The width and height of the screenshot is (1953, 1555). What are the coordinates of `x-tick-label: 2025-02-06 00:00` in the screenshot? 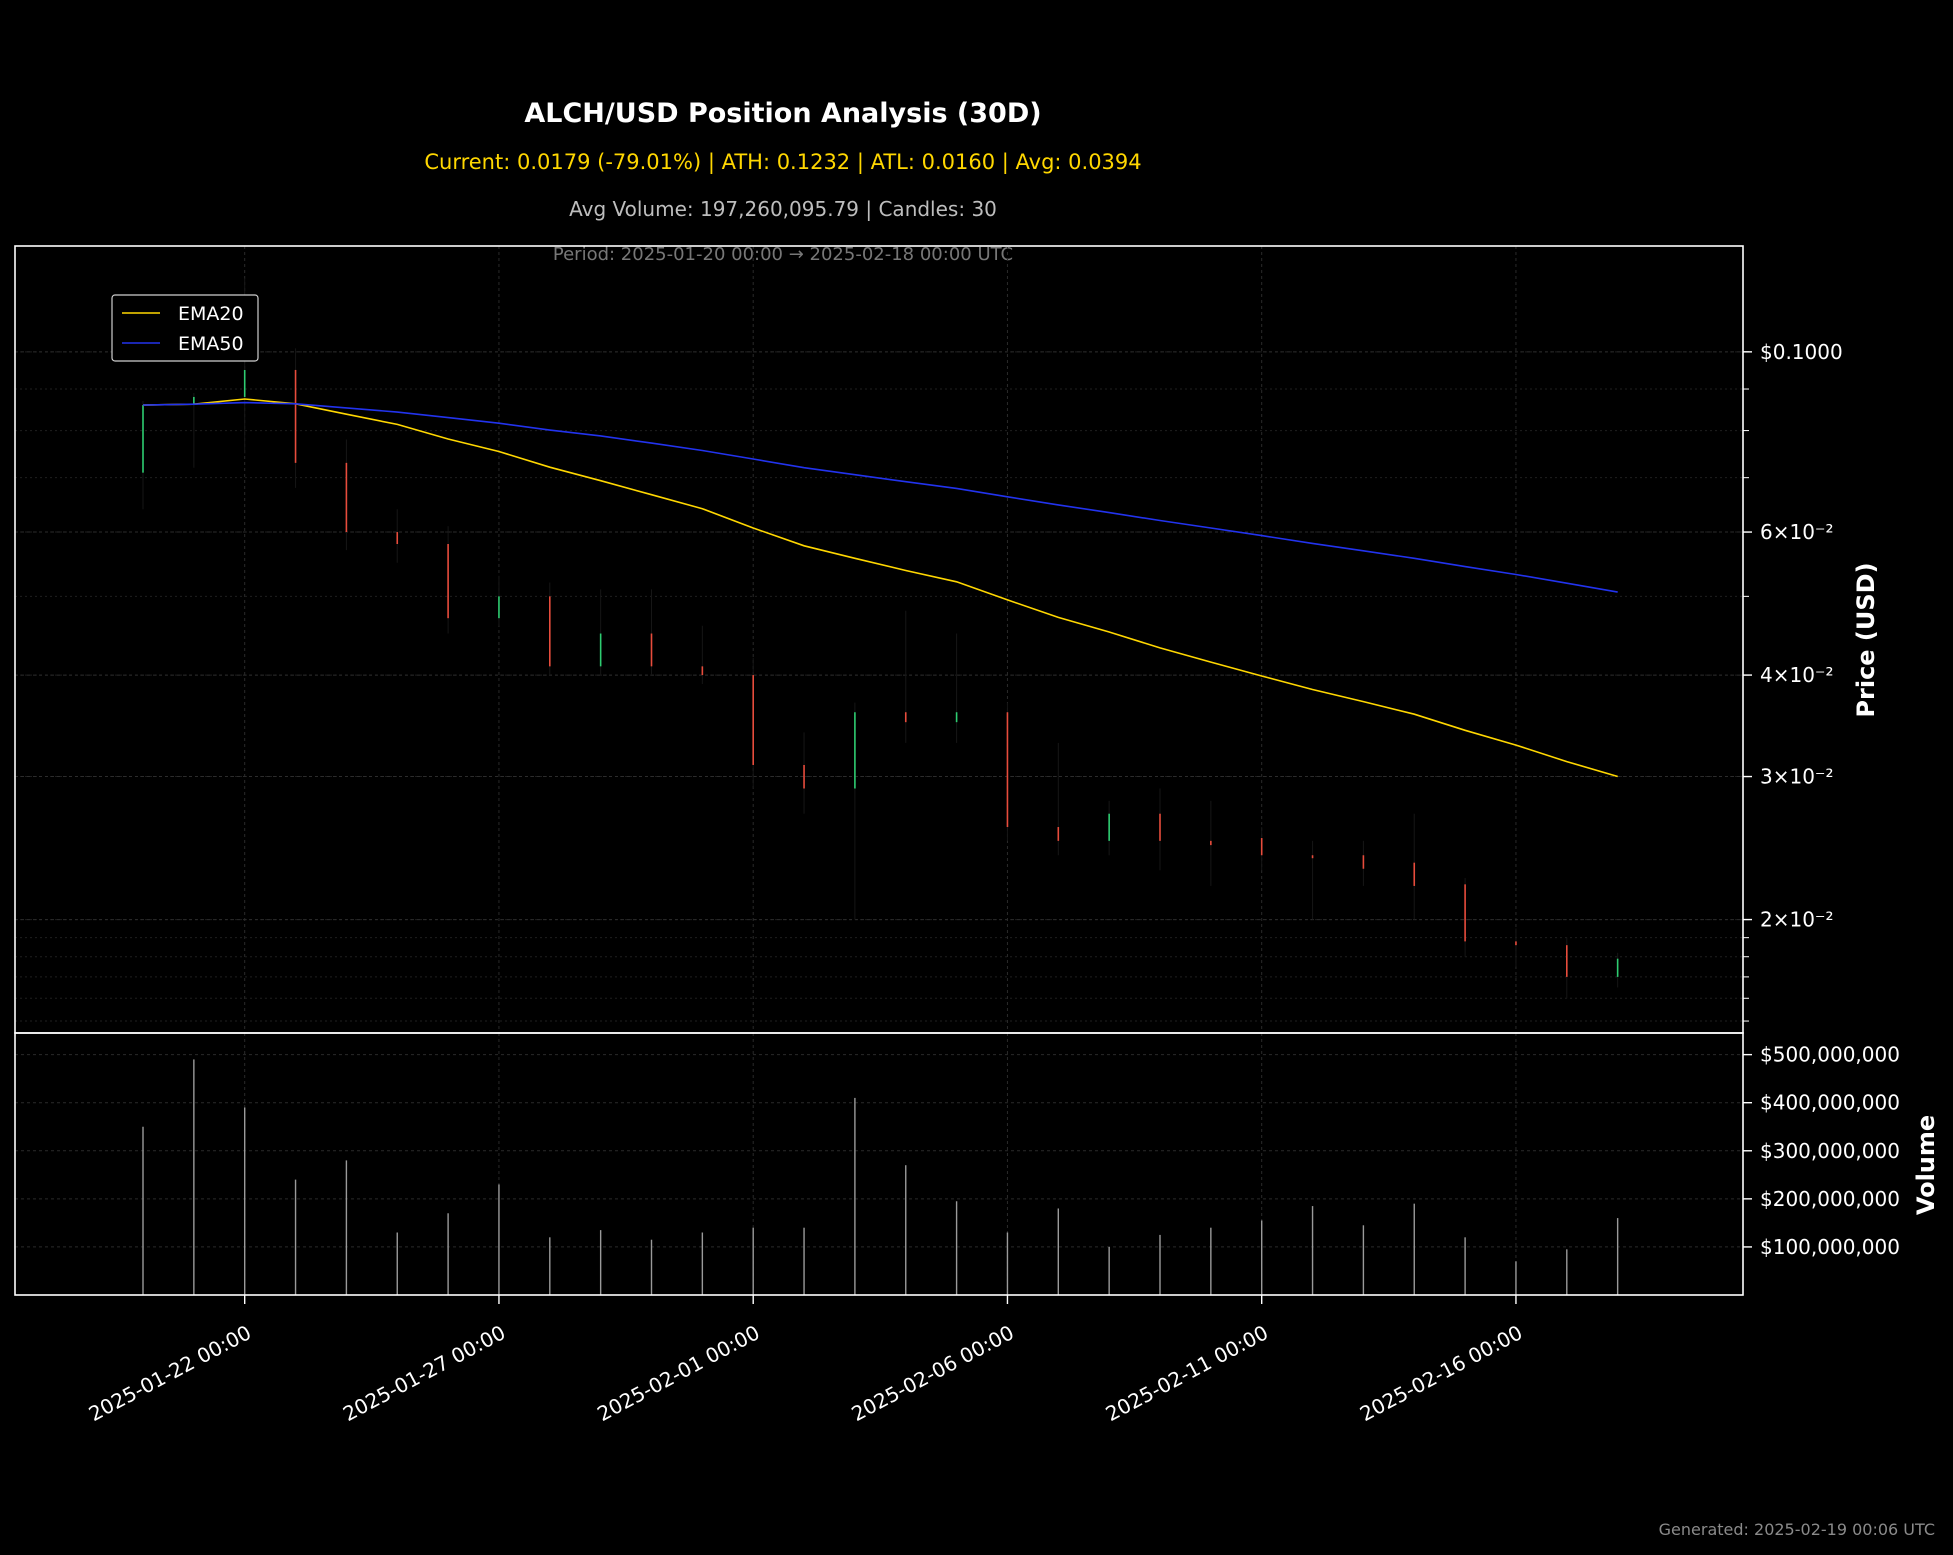 It's located at (932, 1373).